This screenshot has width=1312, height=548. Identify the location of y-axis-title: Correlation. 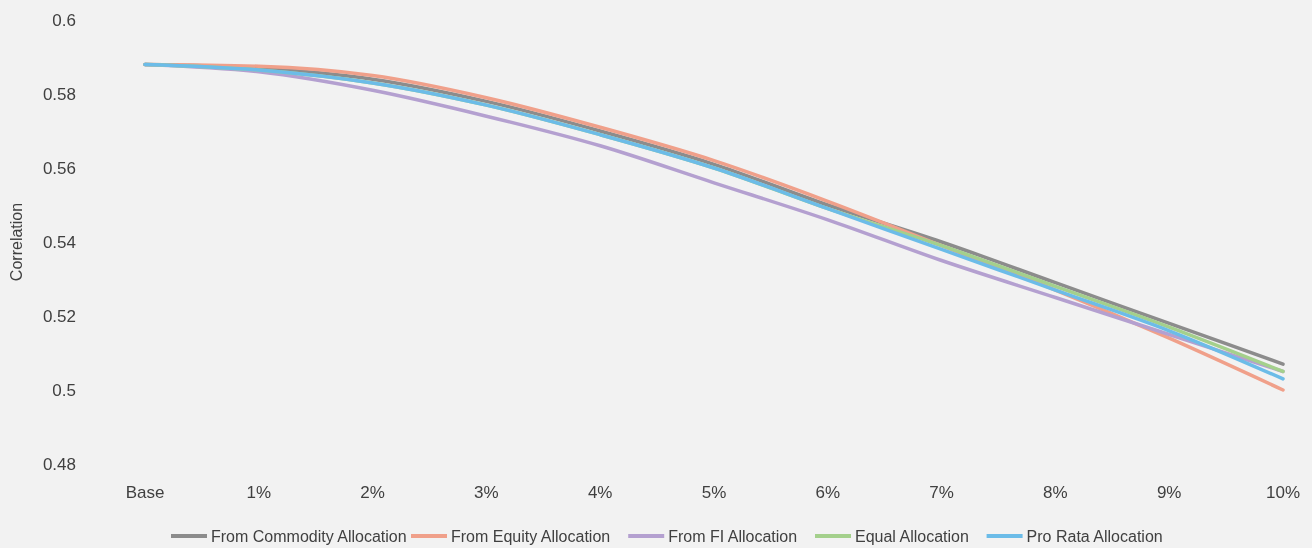
(16, 242).